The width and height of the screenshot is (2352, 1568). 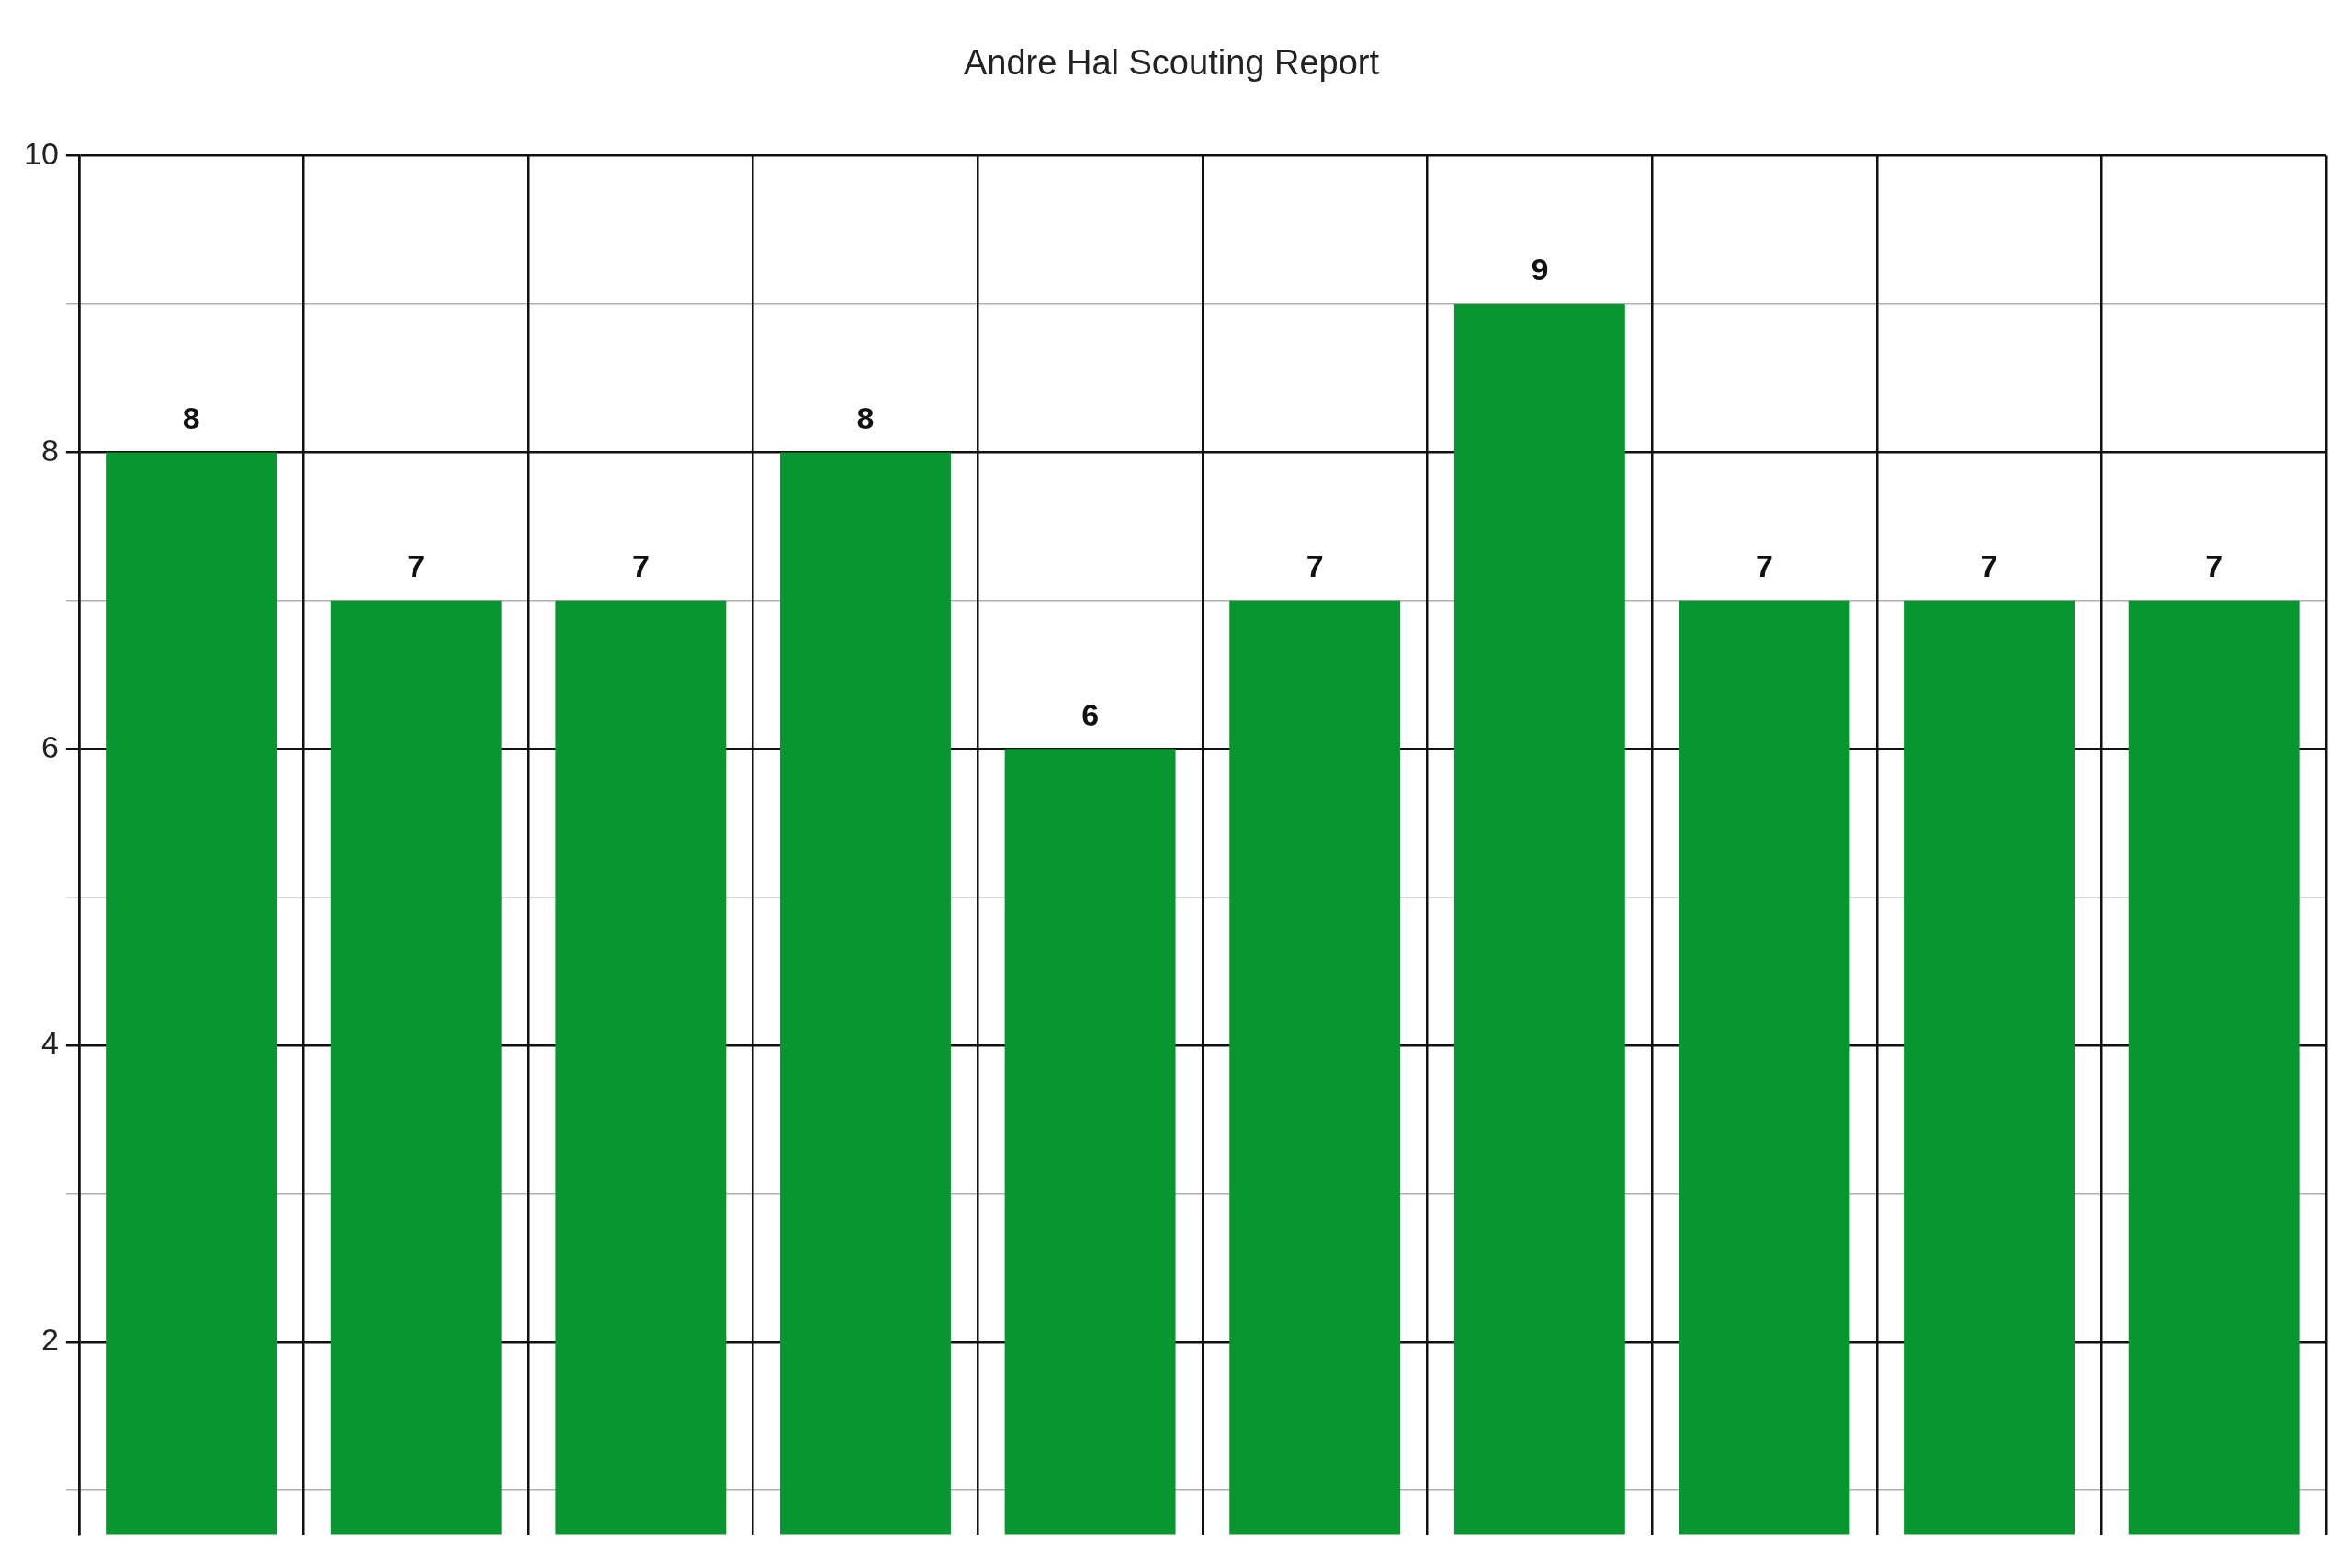 What do you see at coordinates (1172, 63) in the screenshot?
I see `chart-title: Andre Hal Scouting Report` at bounding box center [1172, 63].